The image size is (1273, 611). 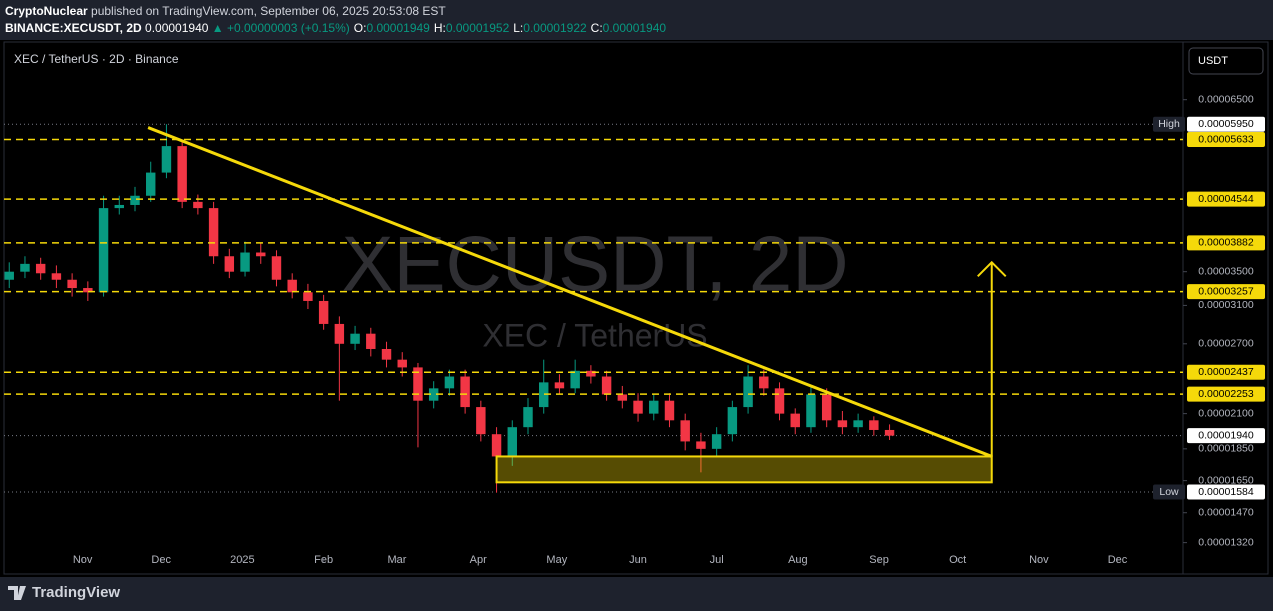 What do you see at coordinates (555, 28) in the screenshot?
I see `ohlc-value: 0.00001922` at bounding box center [555, 28].